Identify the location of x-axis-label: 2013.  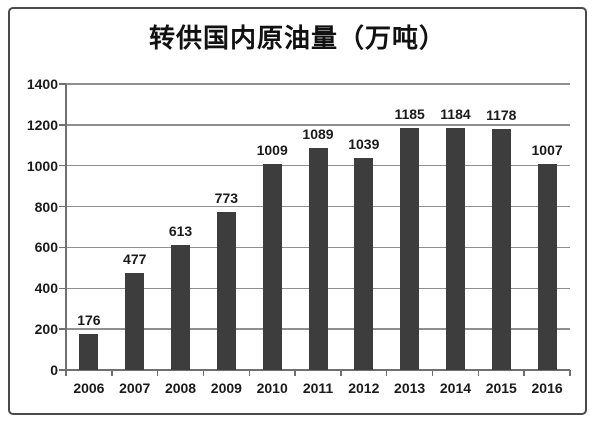
(410, 388).